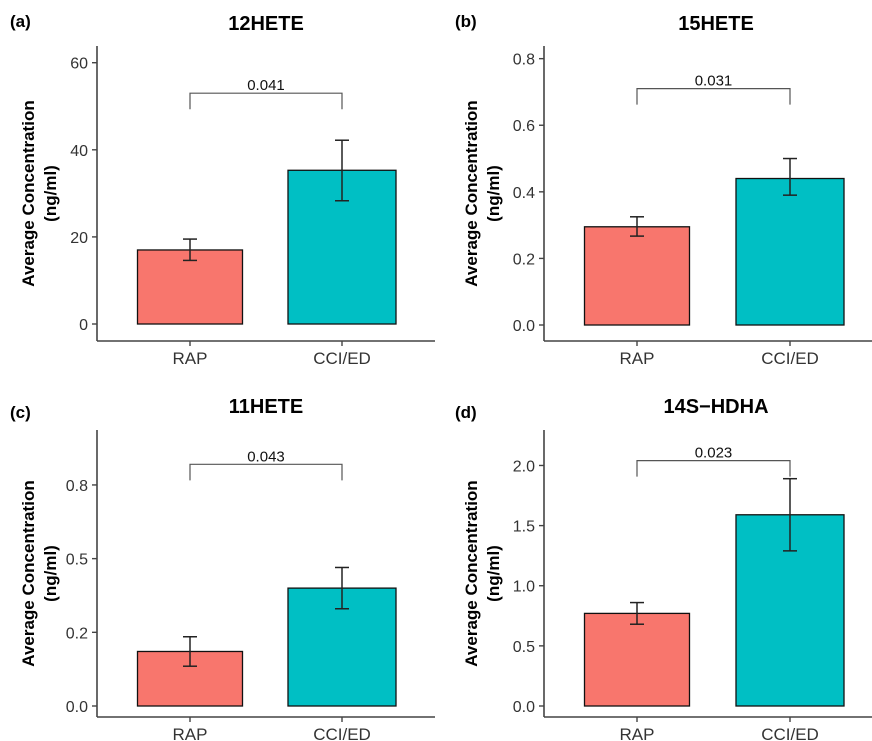 Image resolution: width=872 pixels, height=741 pixels. Describe the element at coordinates (79, 238) in the screenshot. I see `y-tick-label: 20` at that location.